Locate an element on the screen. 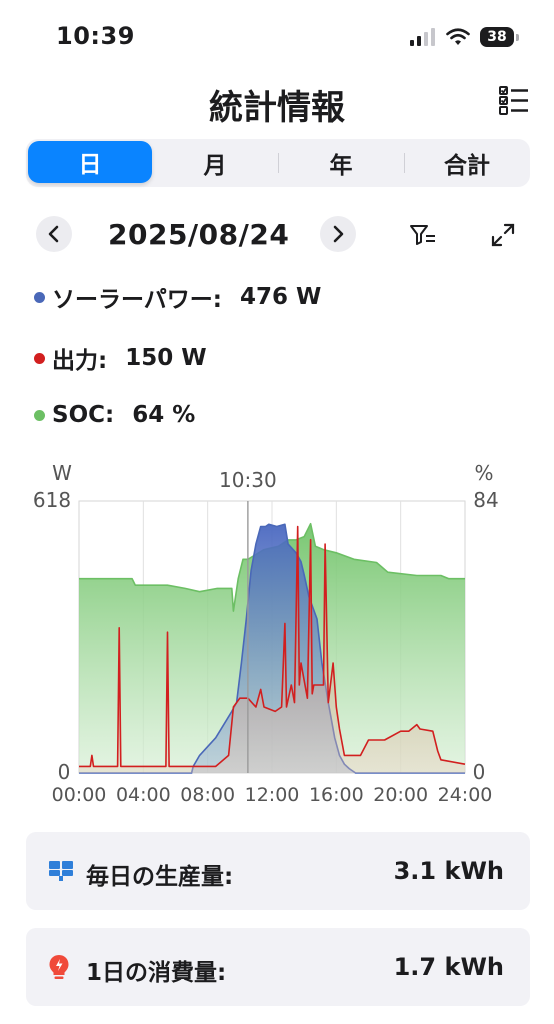  stat-solar-power: ソーラーパワー: 476 W is located at coordinates (177, 297).